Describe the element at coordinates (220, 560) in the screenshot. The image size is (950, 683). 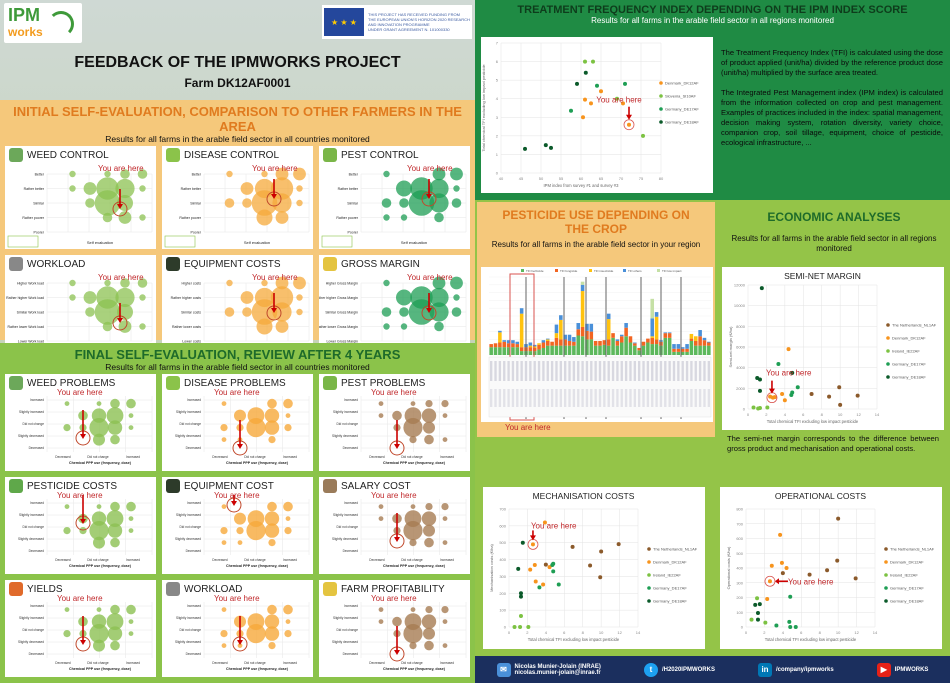
I see `x-tick-label: Decreased` at that location.